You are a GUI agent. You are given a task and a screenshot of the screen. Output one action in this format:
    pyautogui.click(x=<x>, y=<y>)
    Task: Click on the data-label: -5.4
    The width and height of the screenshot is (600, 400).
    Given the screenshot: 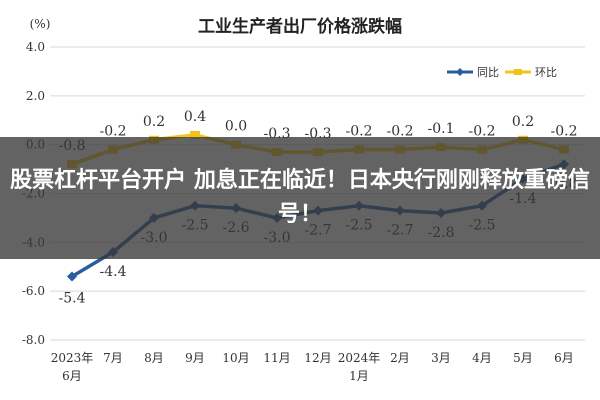 What is the action you would take?
    pyautogui.click(x=72, y=299)
    